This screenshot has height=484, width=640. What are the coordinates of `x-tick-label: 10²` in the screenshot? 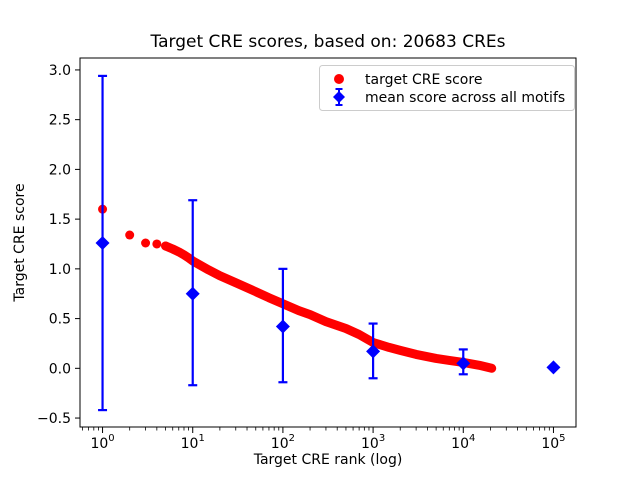 It's located at (283, 442).